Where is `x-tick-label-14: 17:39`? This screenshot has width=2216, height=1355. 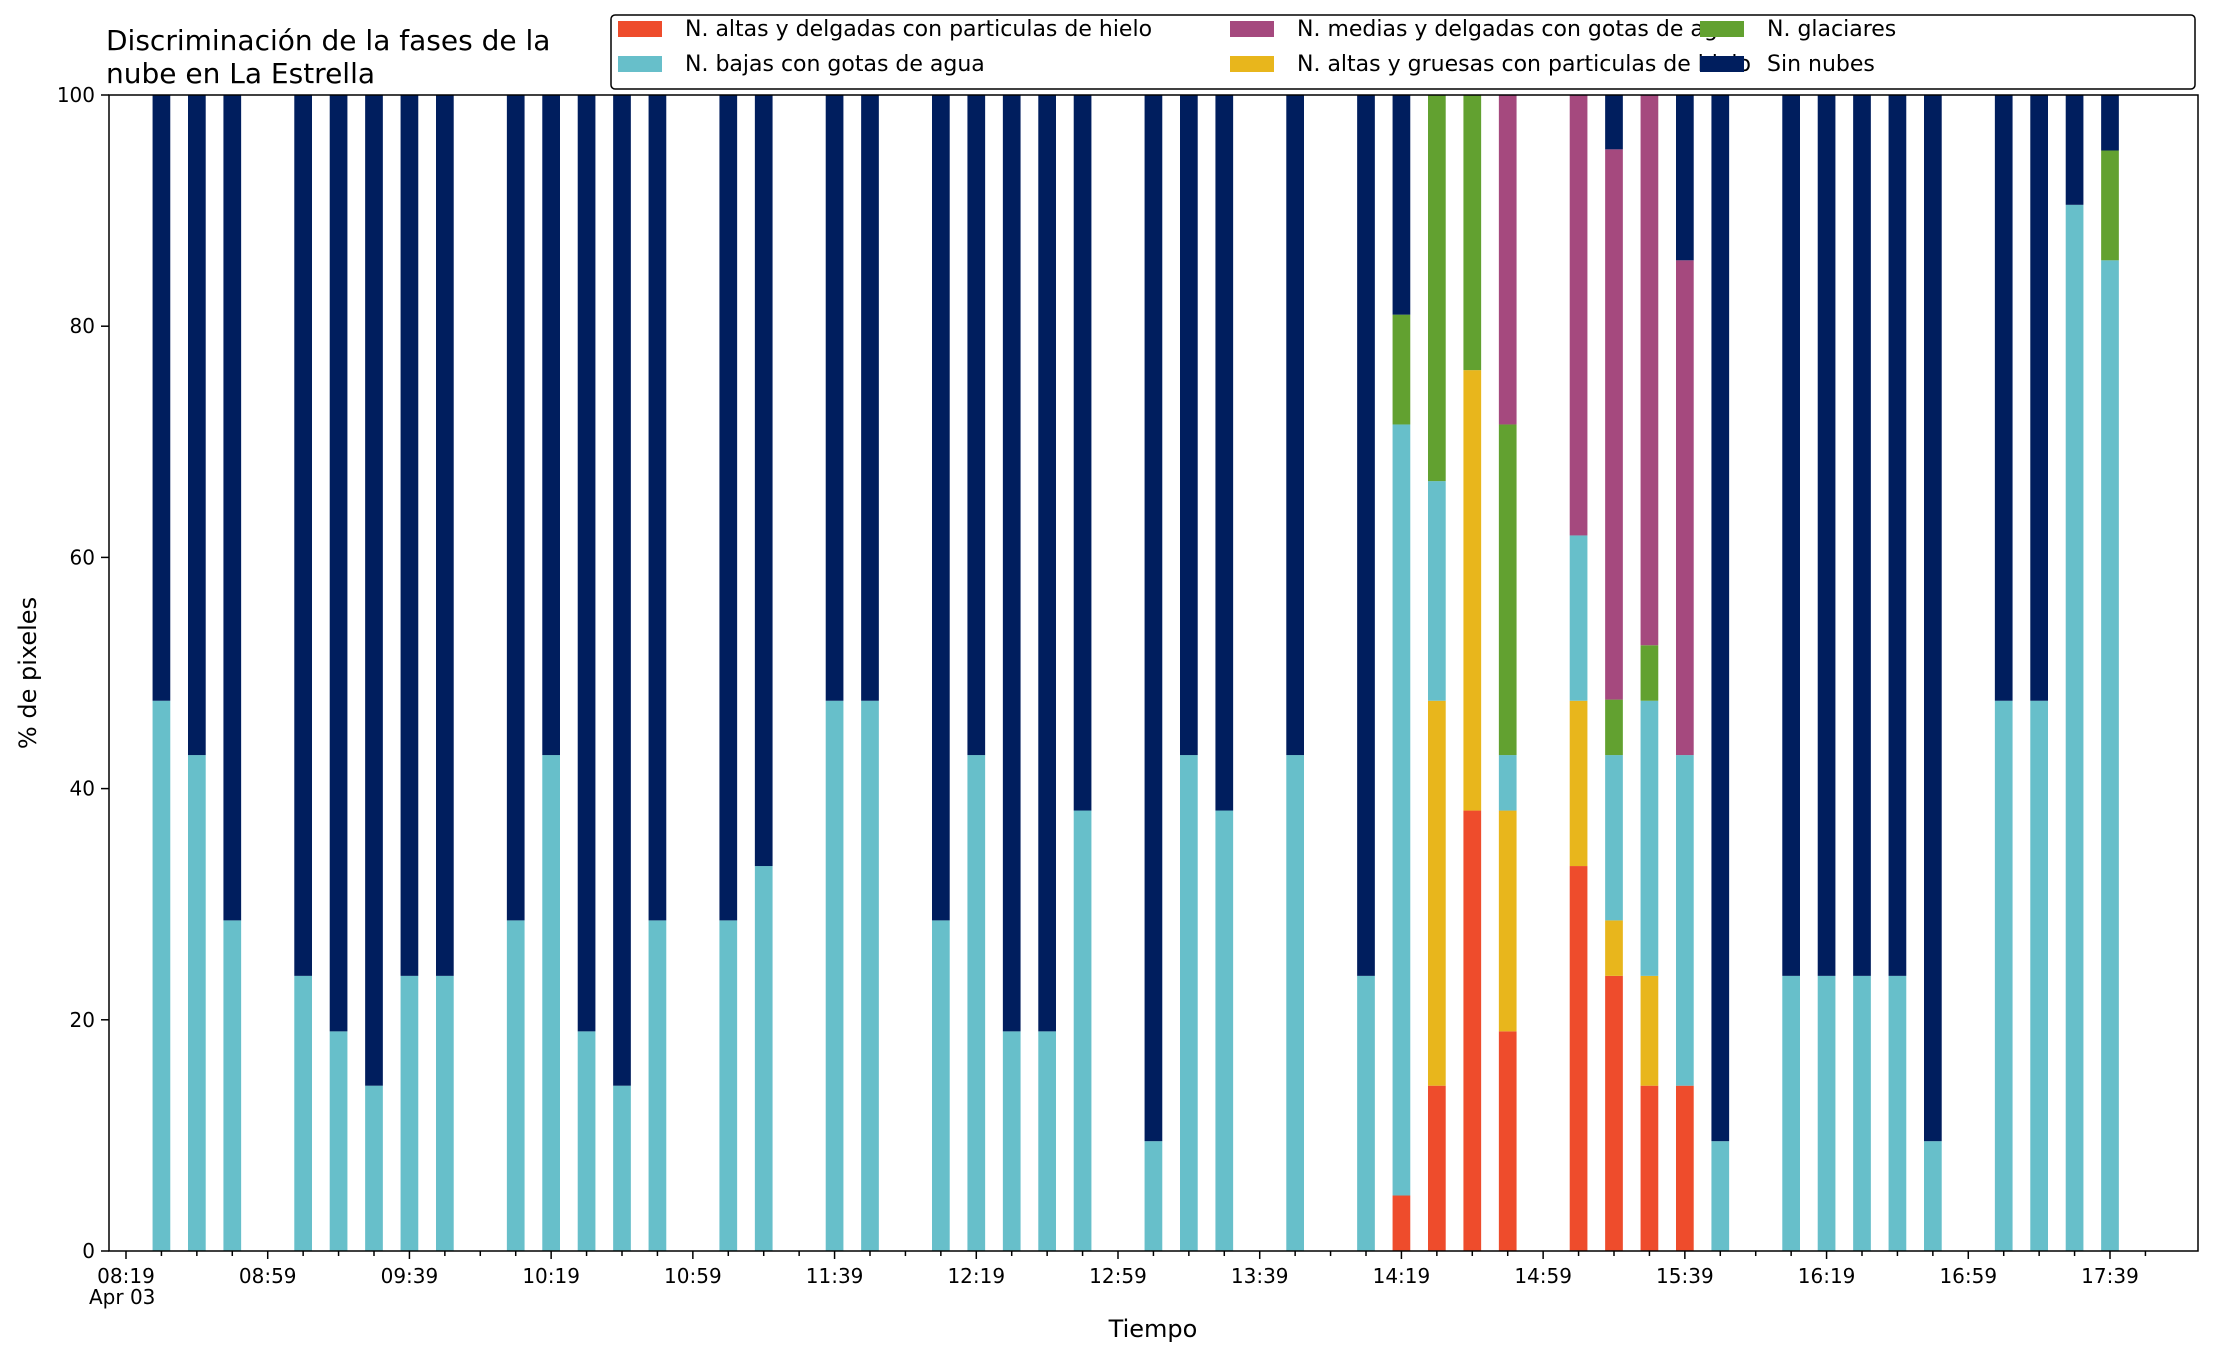
x-tick-label-14: 17:39 is located at coordinates (2110, 1276).